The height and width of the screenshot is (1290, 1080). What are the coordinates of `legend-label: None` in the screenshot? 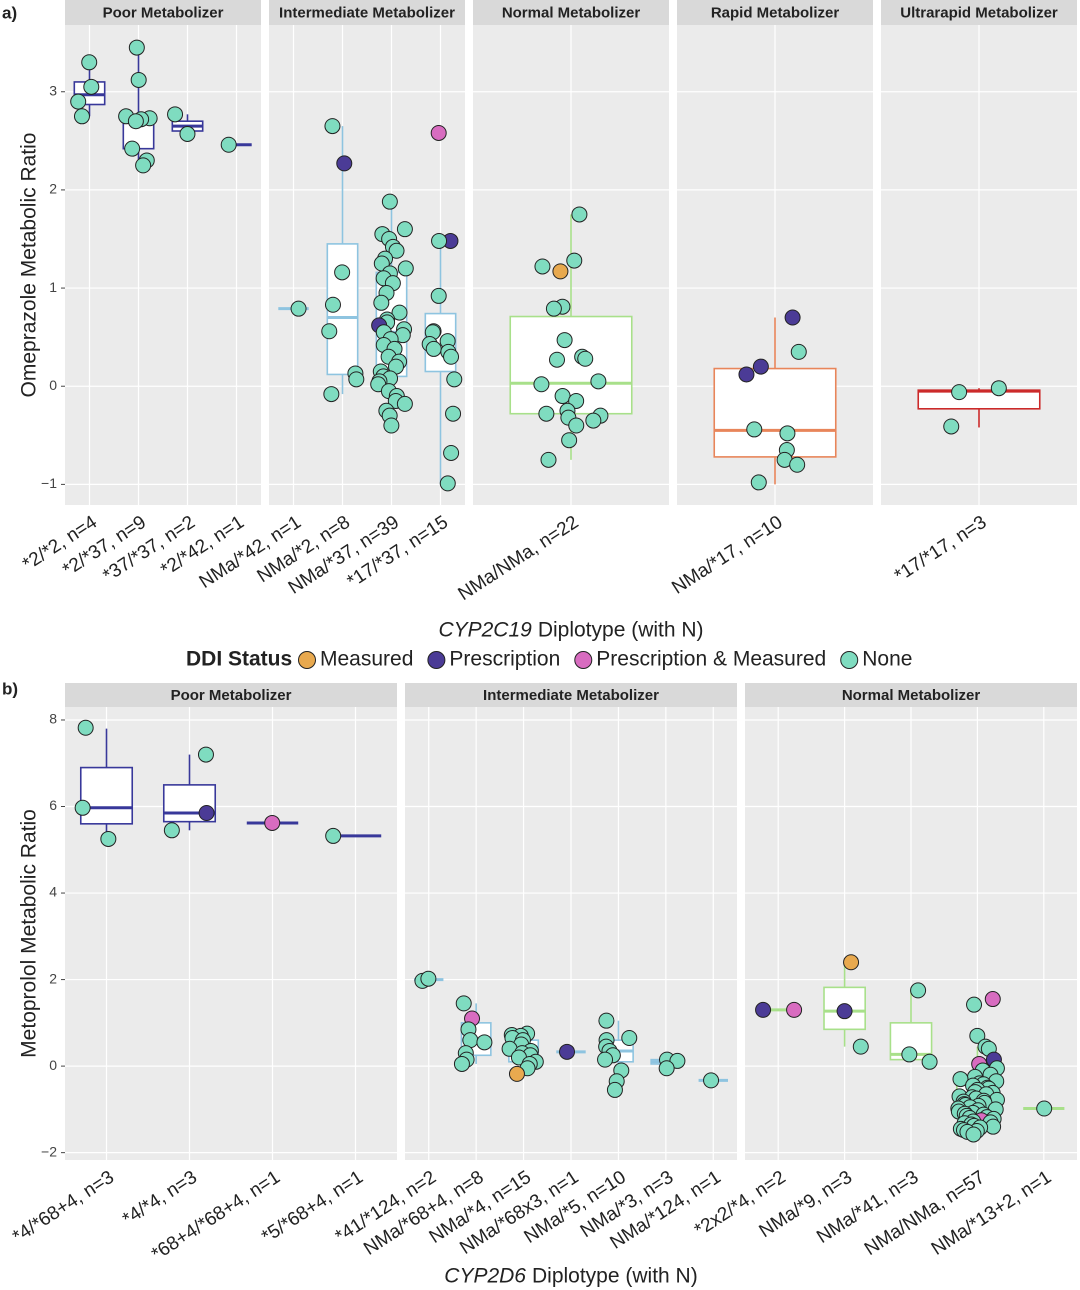 It's located at (887, 659).